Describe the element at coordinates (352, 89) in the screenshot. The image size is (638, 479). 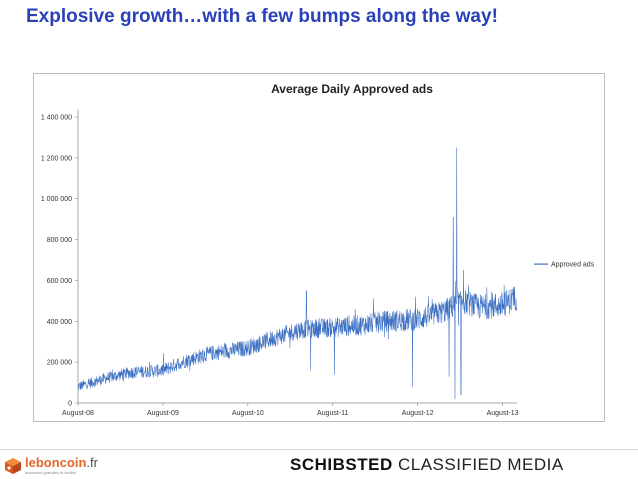
I see `chart-title: Average Daily Approved ads` at that location.